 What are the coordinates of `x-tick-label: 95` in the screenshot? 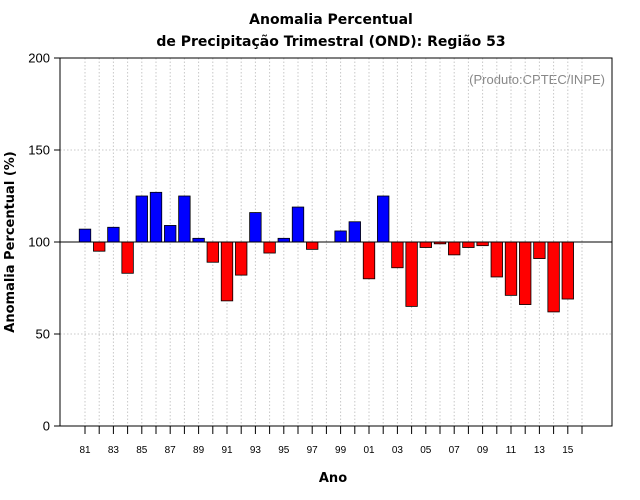 It's located at (284, 450).